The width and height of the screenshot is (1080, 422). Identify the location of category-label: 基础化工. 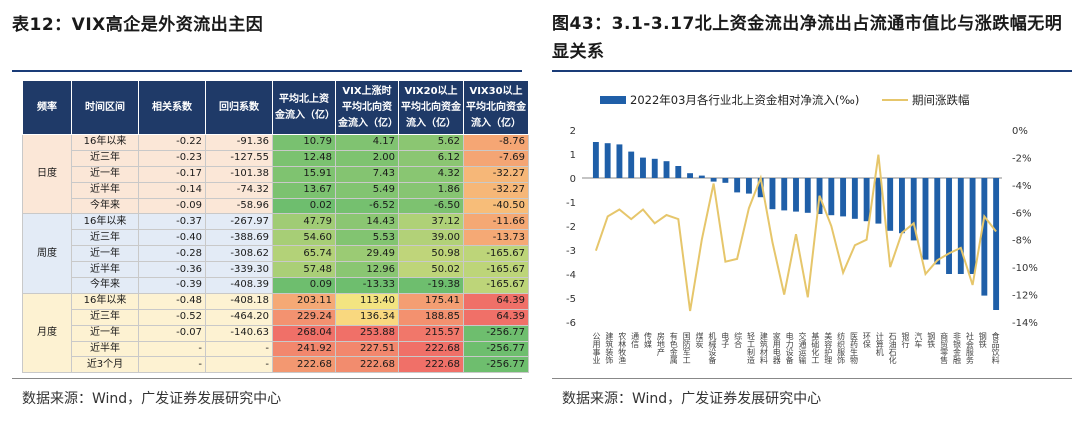
(815, 347).